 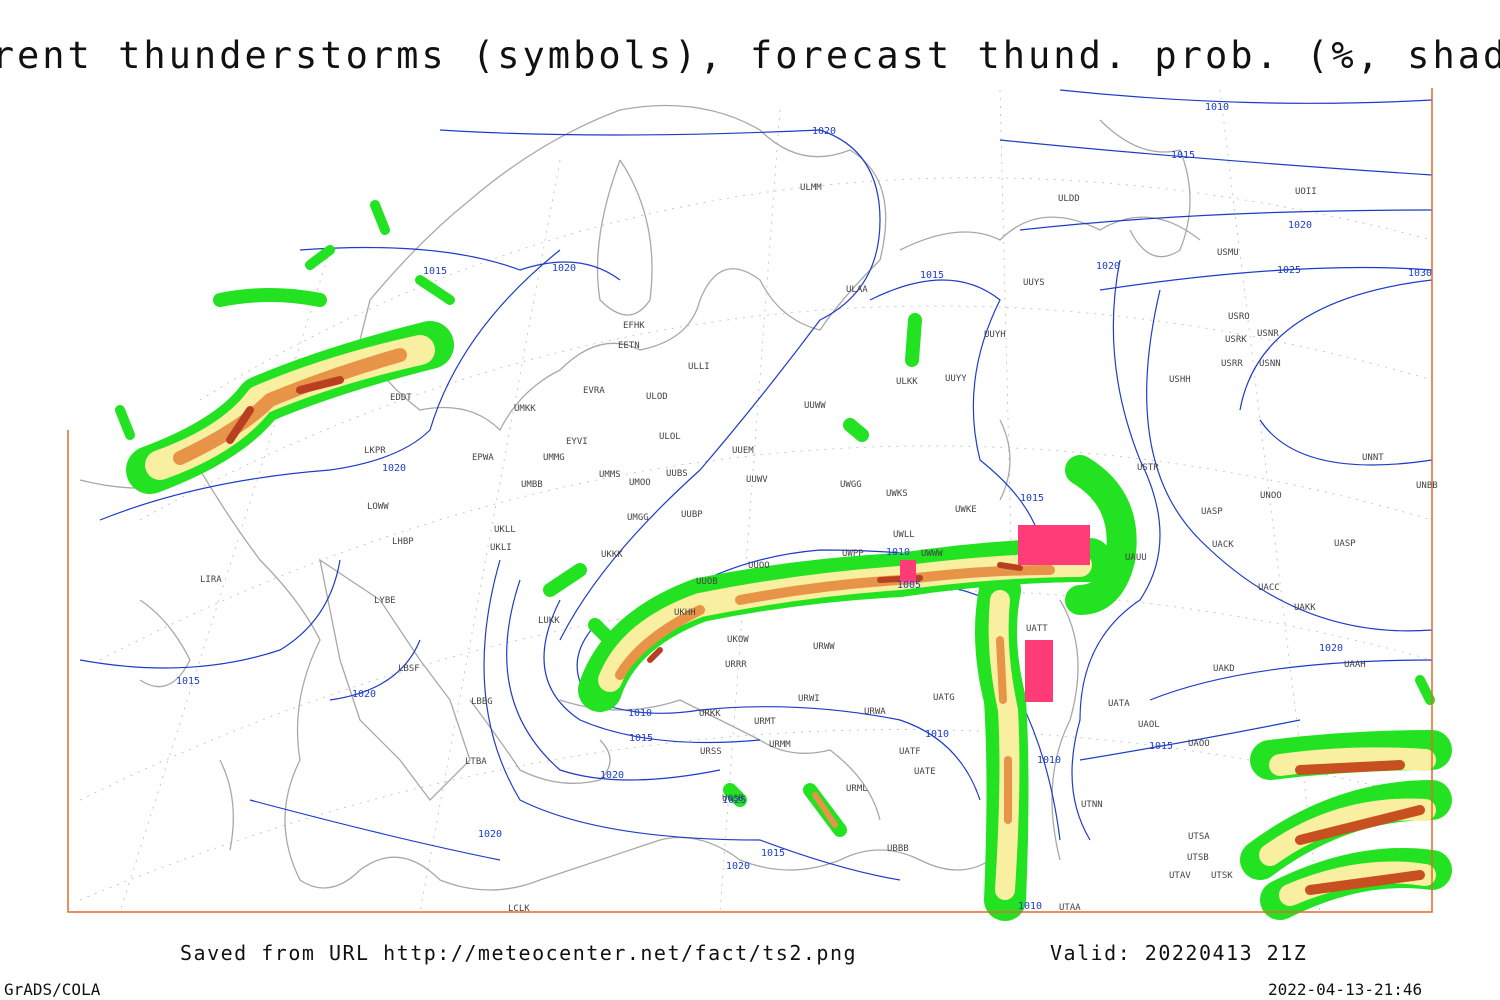 What do you see at coordinates (1034, 283) in the screenshot?
I see `station-label: UUYS` at bounding box center [1034, 283].